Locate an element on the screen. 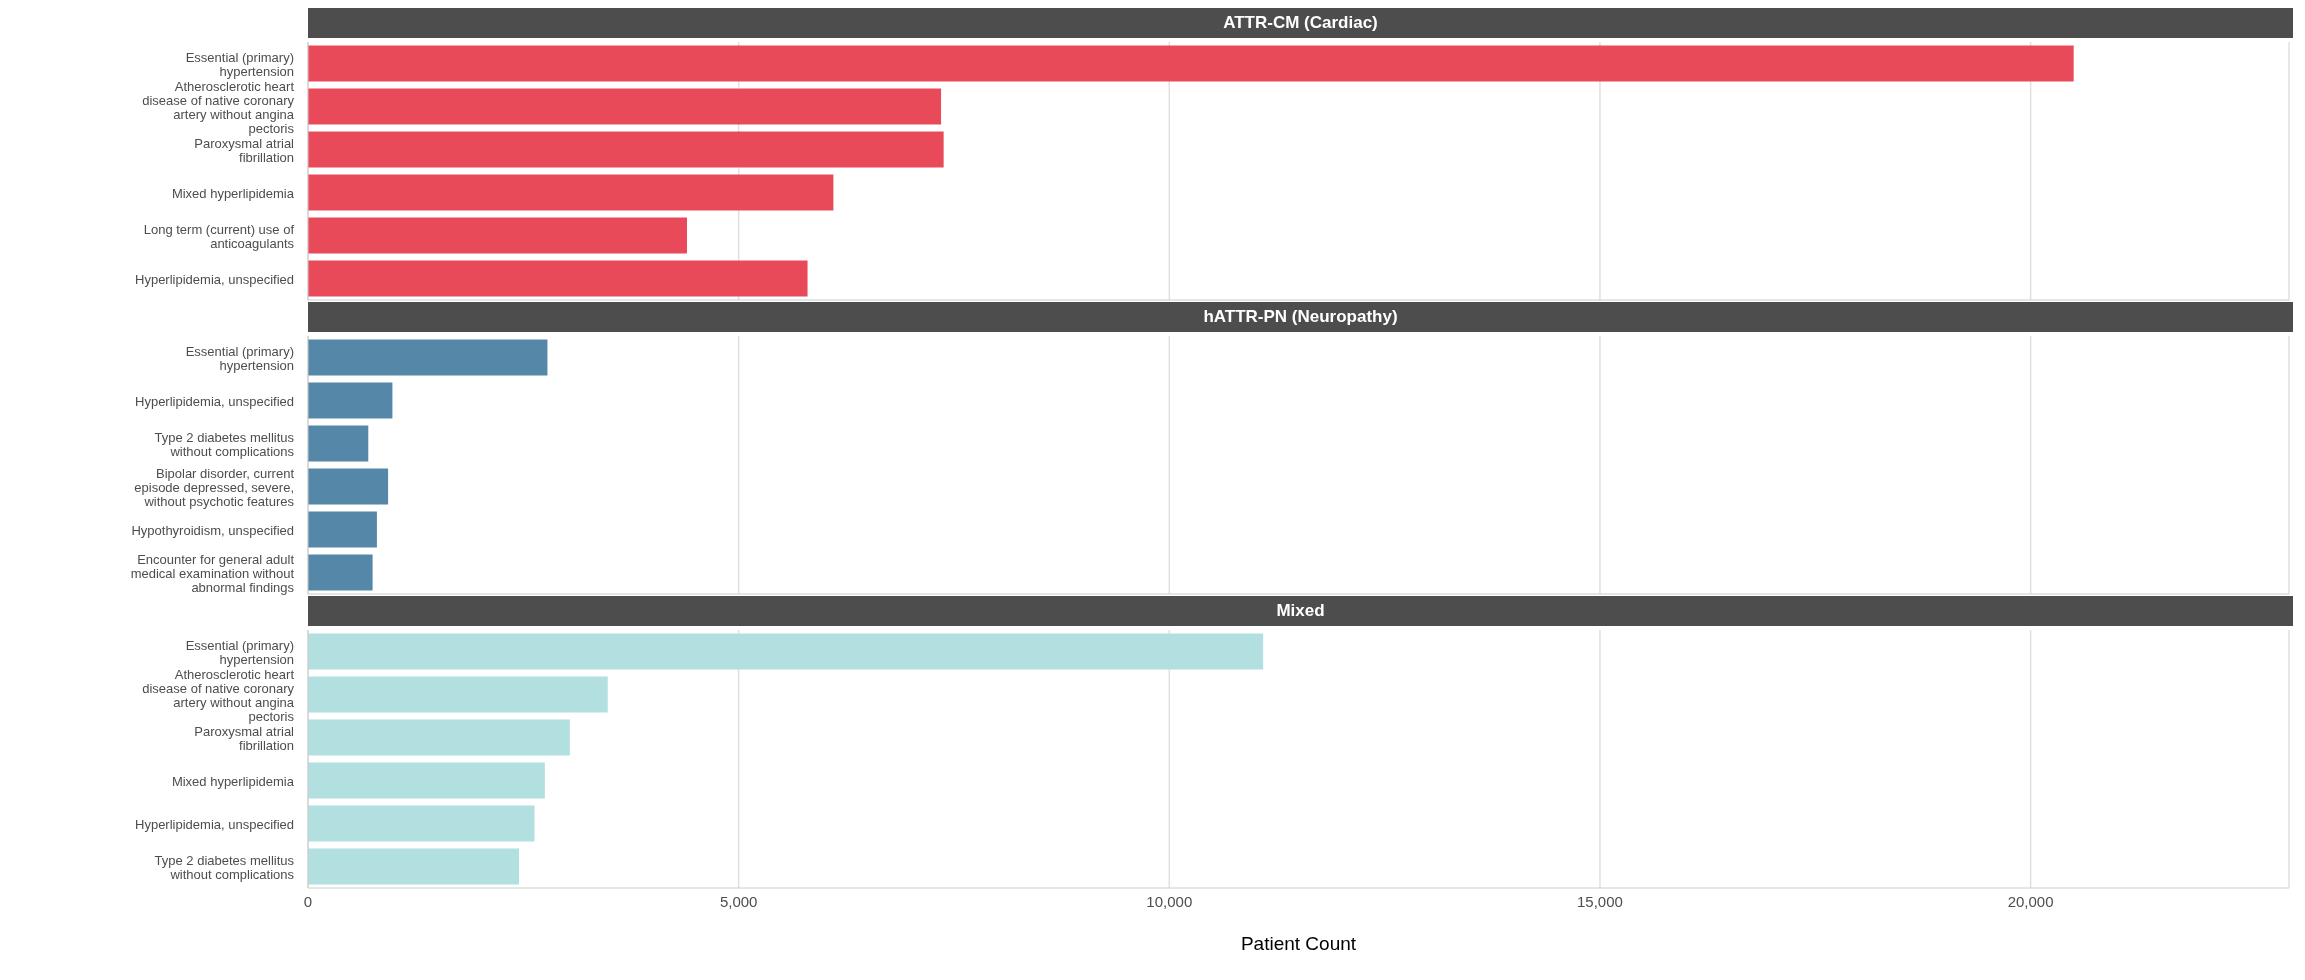 The height and width of the screenshot is (980, 2305). x-tick-label: 20,000 is located at coordinates (2030, 901).